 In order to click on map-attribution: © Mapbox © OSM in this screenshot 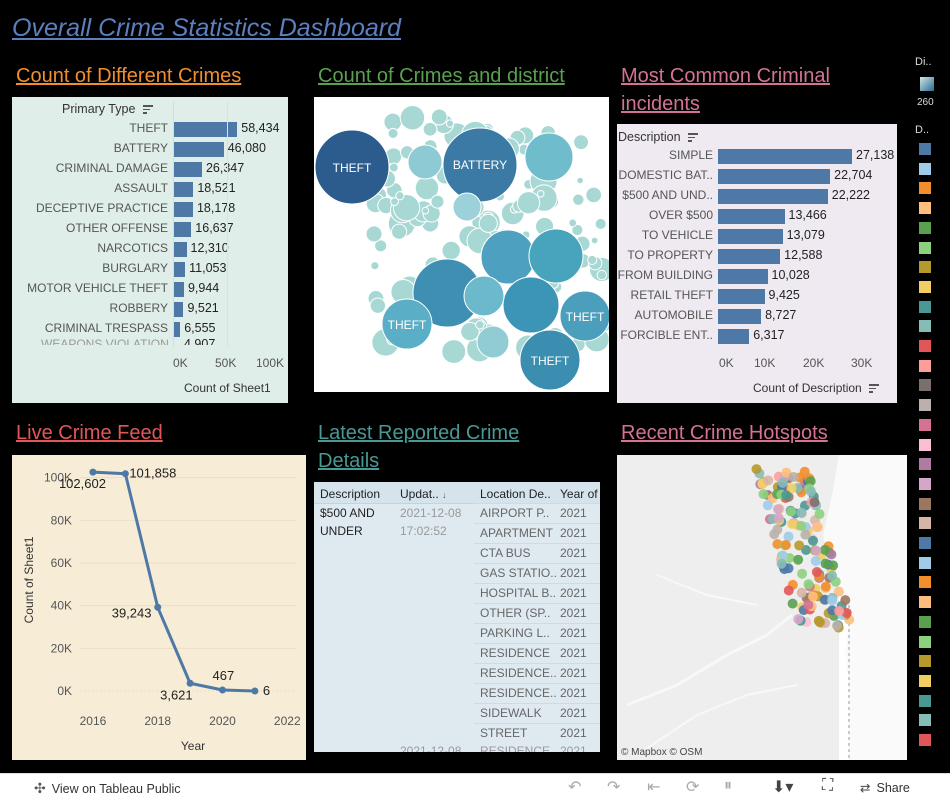, I will do `click(662, 752)`.